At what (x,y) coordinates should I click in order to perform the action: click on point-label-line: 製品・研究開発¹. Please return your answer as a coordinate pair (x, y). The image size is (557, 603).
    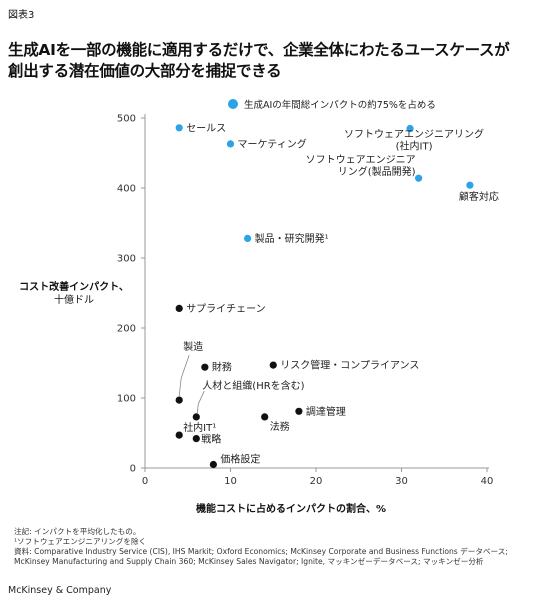
    Looking at the image, I should click on (292, 238).